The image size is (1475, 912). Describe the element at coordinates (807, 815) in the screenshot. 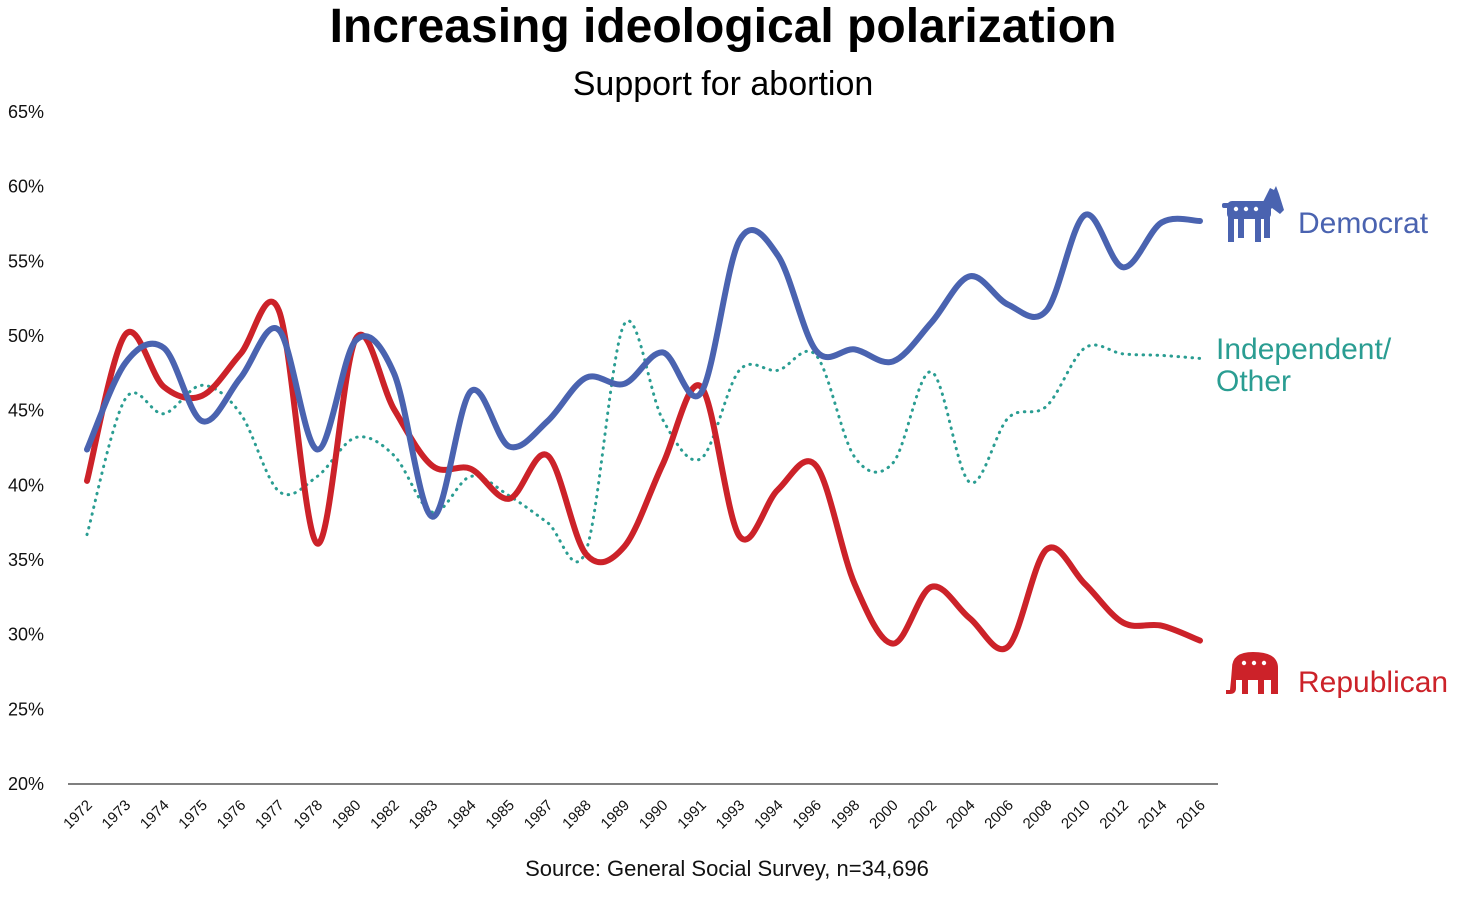

I see `x-tick-label: 1996` at that location.